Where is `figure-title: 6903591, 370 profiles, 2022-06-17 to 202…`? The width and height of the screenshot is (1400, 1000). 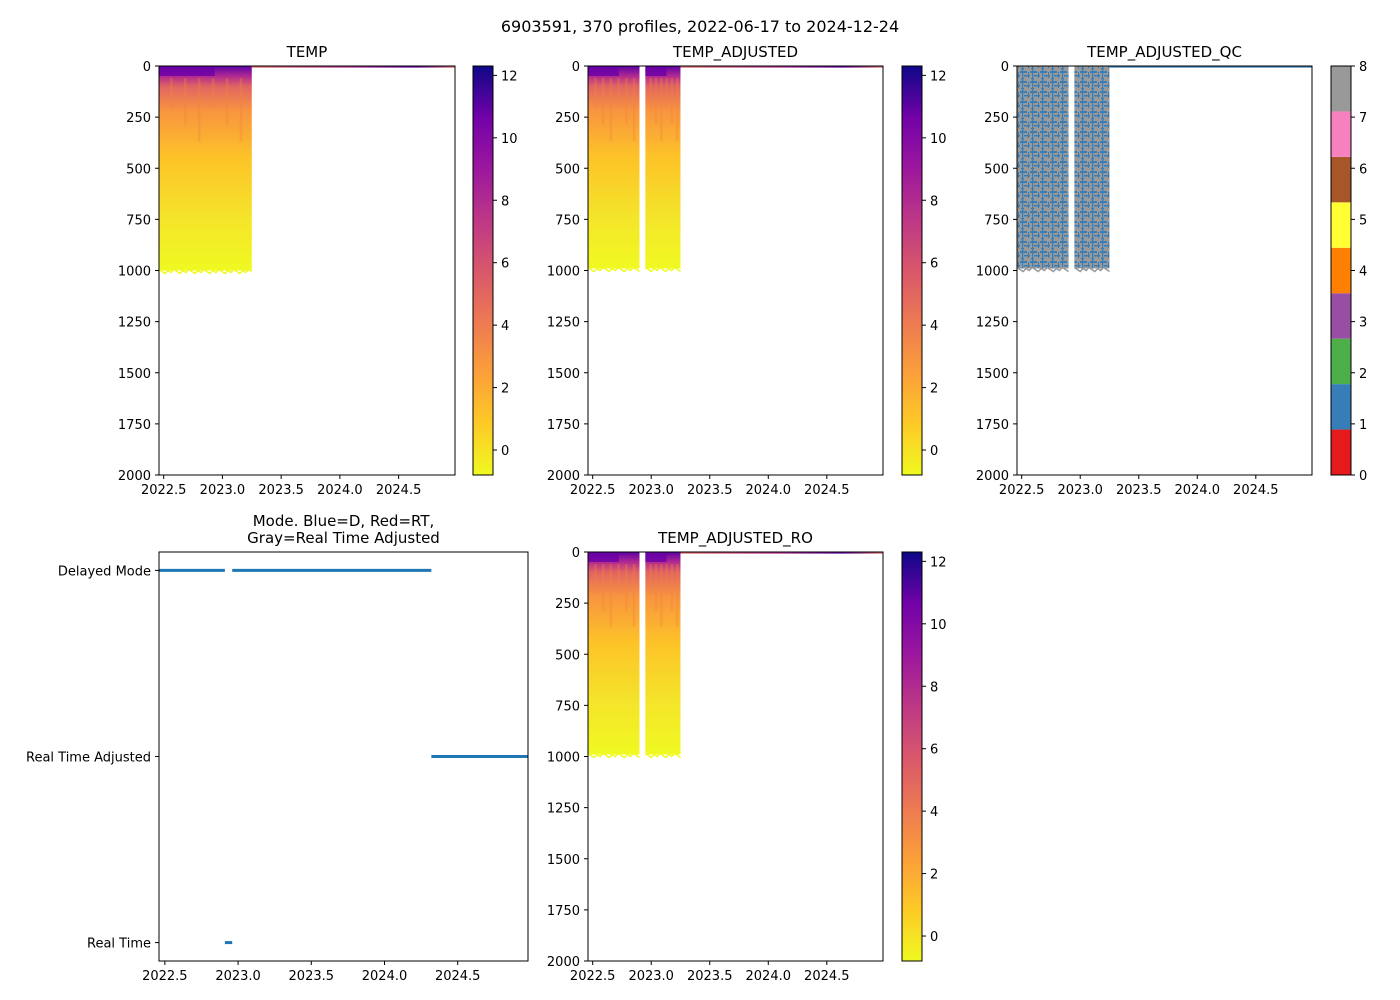 figure-title: 6903591, 370 profiles, 2022-06-17 to 202… is located at coordinates (700, 26).